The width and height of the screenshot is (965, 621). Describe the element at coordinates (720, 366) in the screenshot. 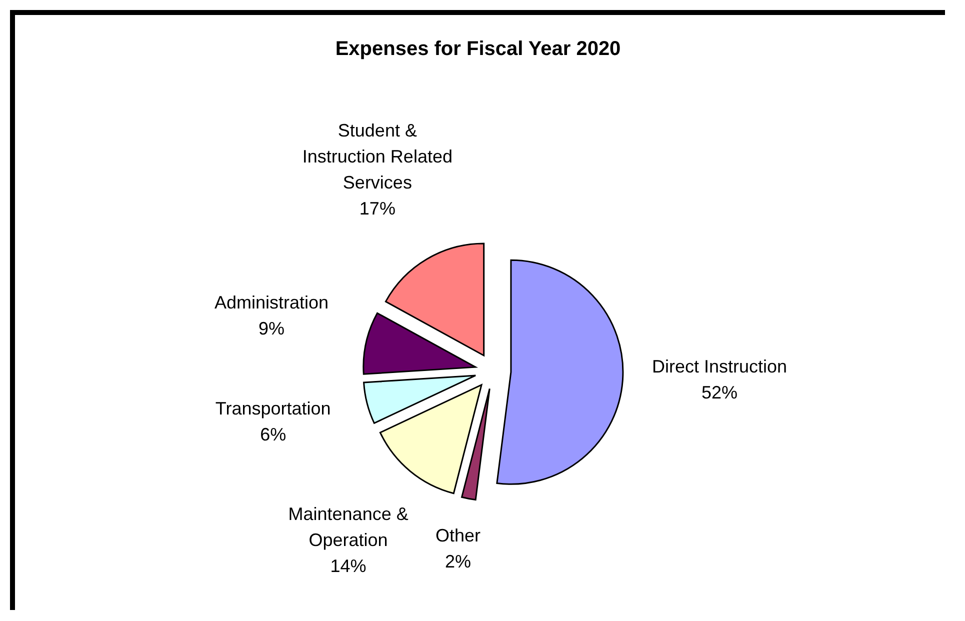

I see `slice-label: Direct Instruction` at that location.